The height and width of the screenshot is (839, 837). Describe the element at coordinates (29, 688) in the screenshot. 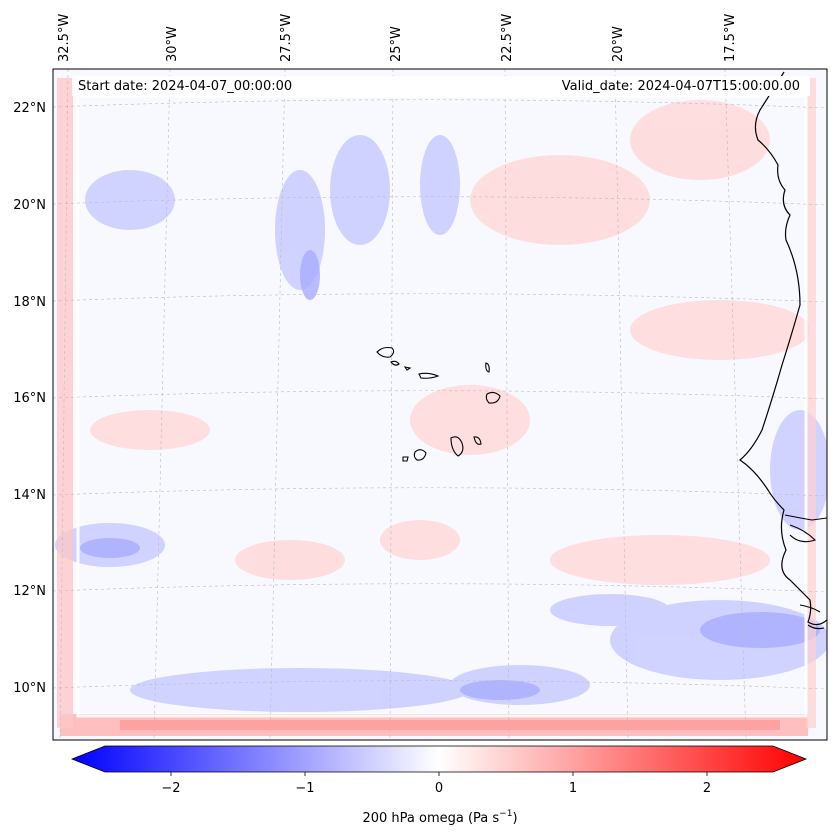

I see `lat-tick-label: 10°N` at that location.